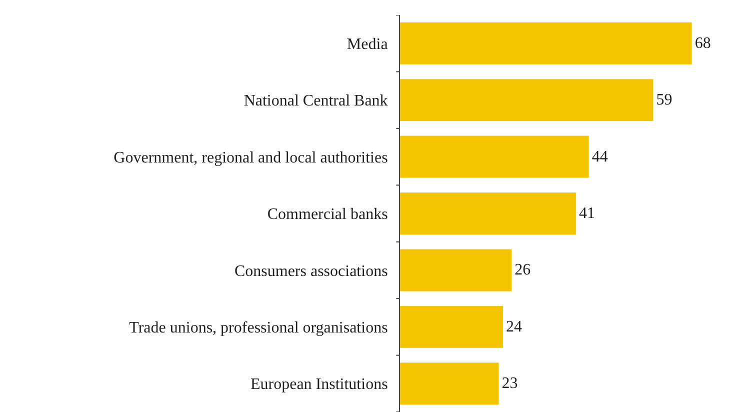 The height and width of the screenshot is (412, 751). What do you see at coordinates (367, 44) in the screenshot?
I see `y-tick-label: Media` at bounding box center [367, 44].